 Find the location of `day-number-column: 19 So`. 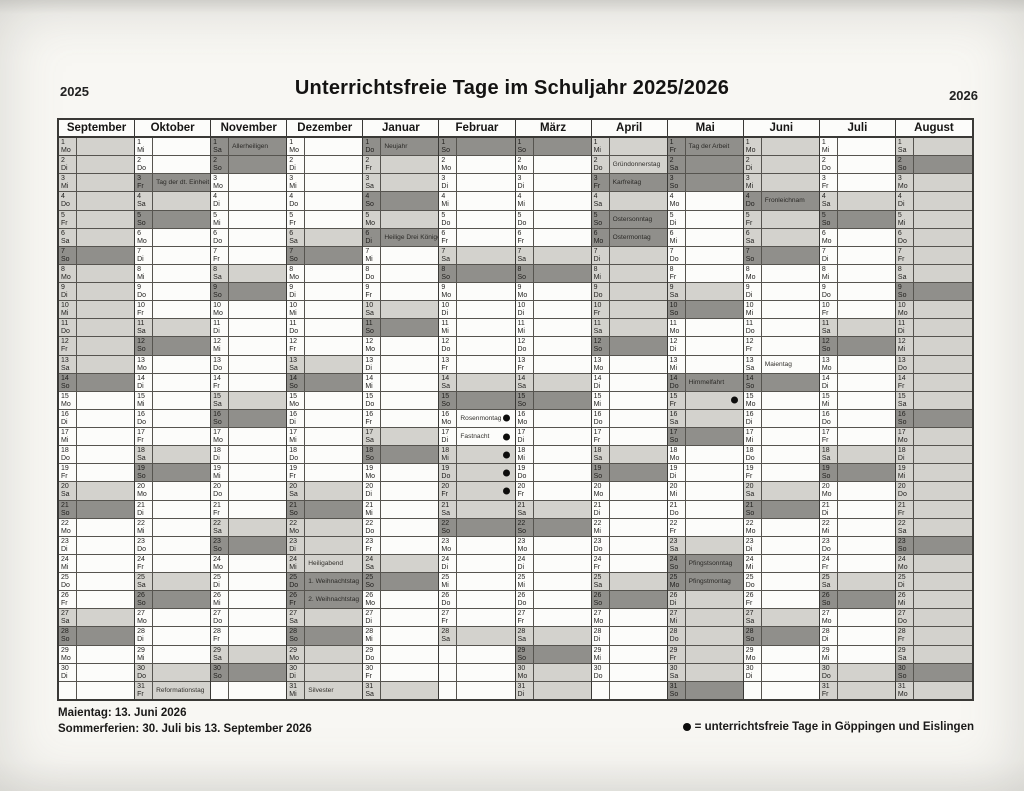

day-number-column: 19 So is located at coordinates (601, 473).